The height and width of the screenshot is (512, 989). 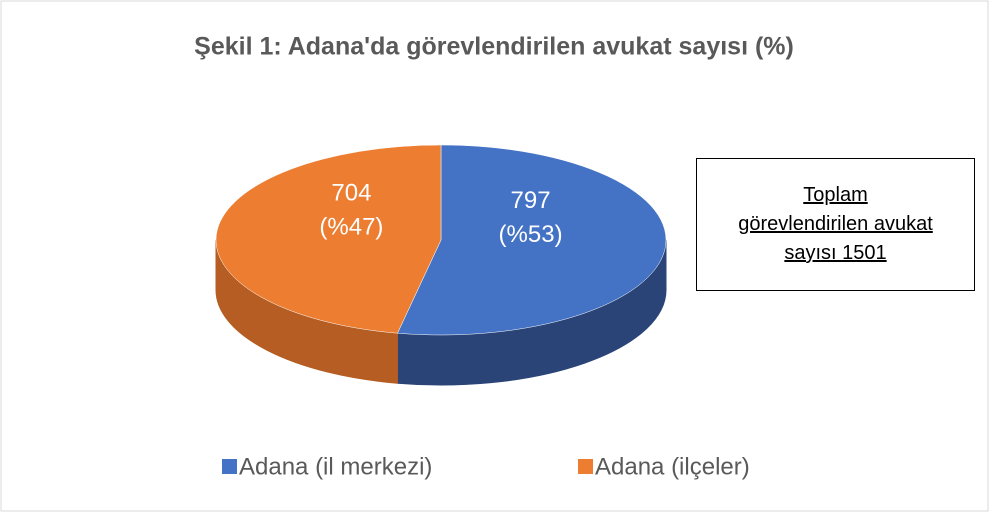 I want to click on data-label: (%53), so click(x=531, y=234).